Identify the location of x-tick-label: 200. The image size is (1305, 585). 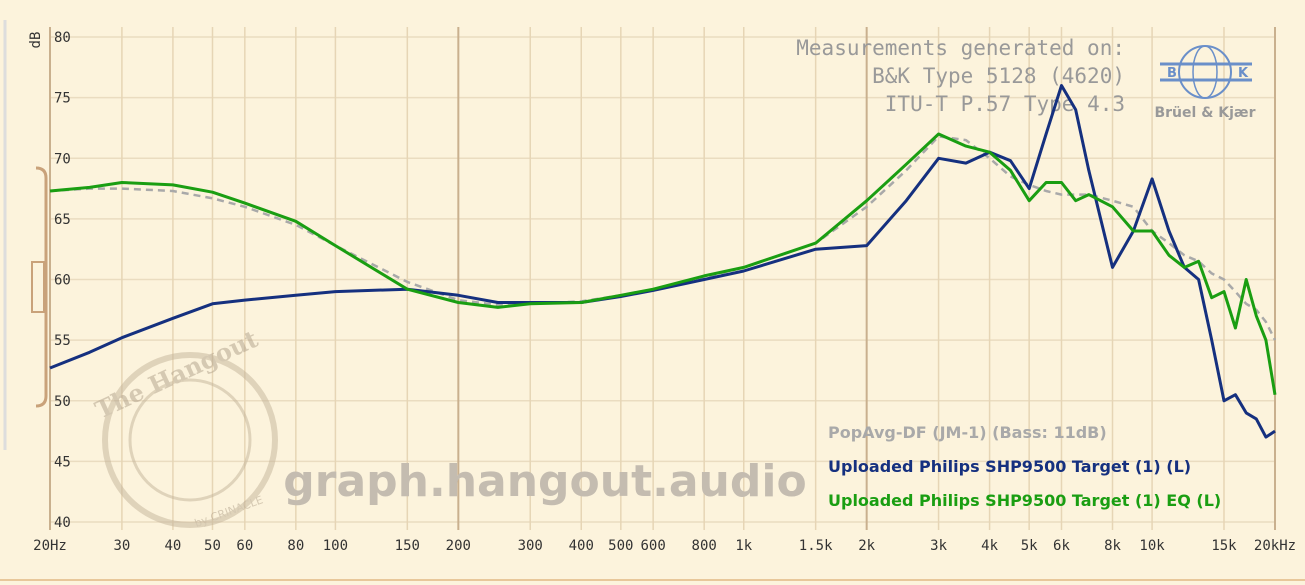
(458, 546).